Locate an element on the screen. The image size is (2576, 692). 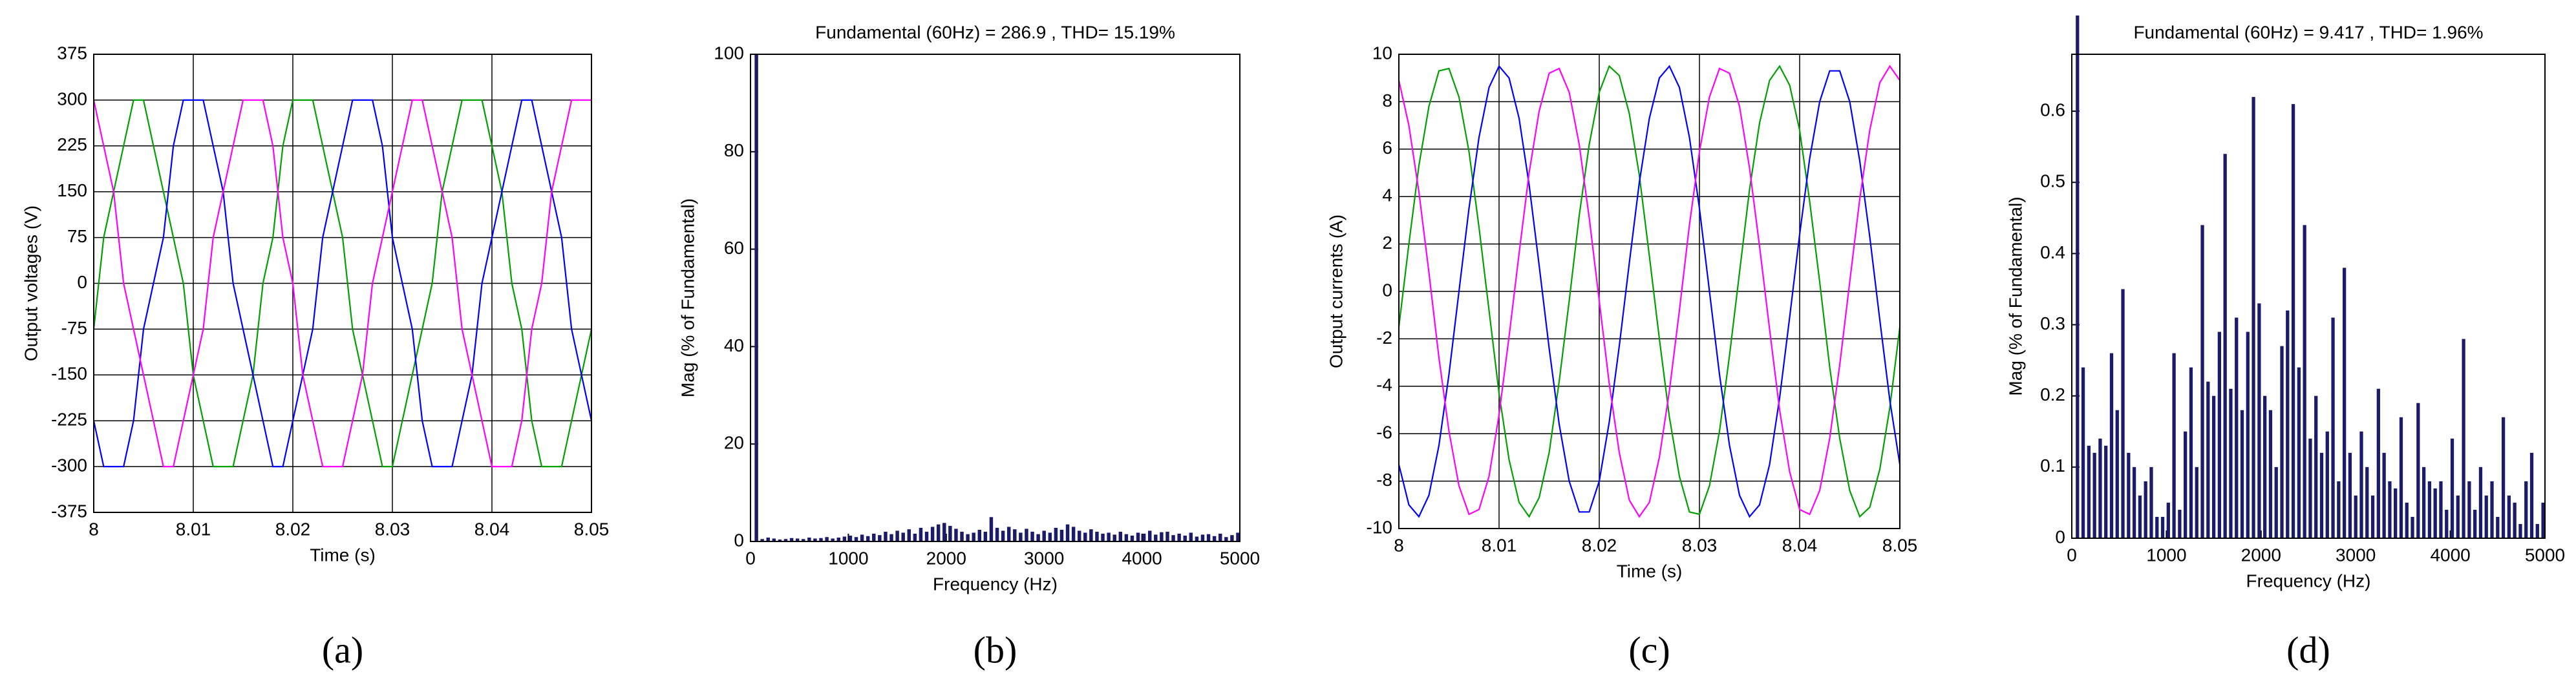
plot-content is located at coordinates (1649, 291).